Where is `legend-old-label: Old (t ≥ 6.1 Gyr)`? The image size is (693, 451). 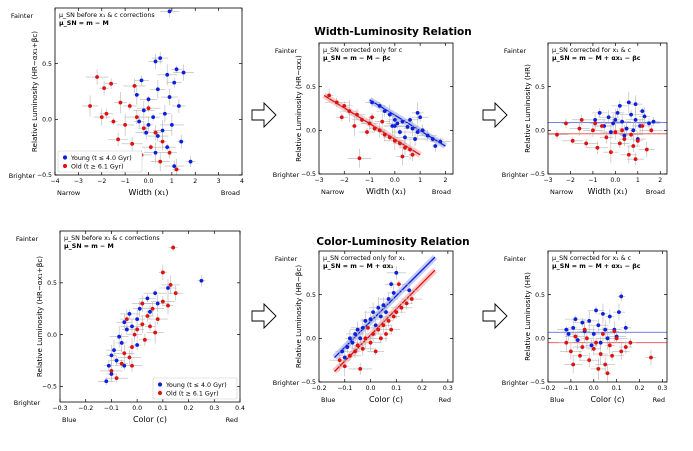
legend-old-label: Old (t ≥ 6.1 Gyr) is located at coordinates (97, 166).